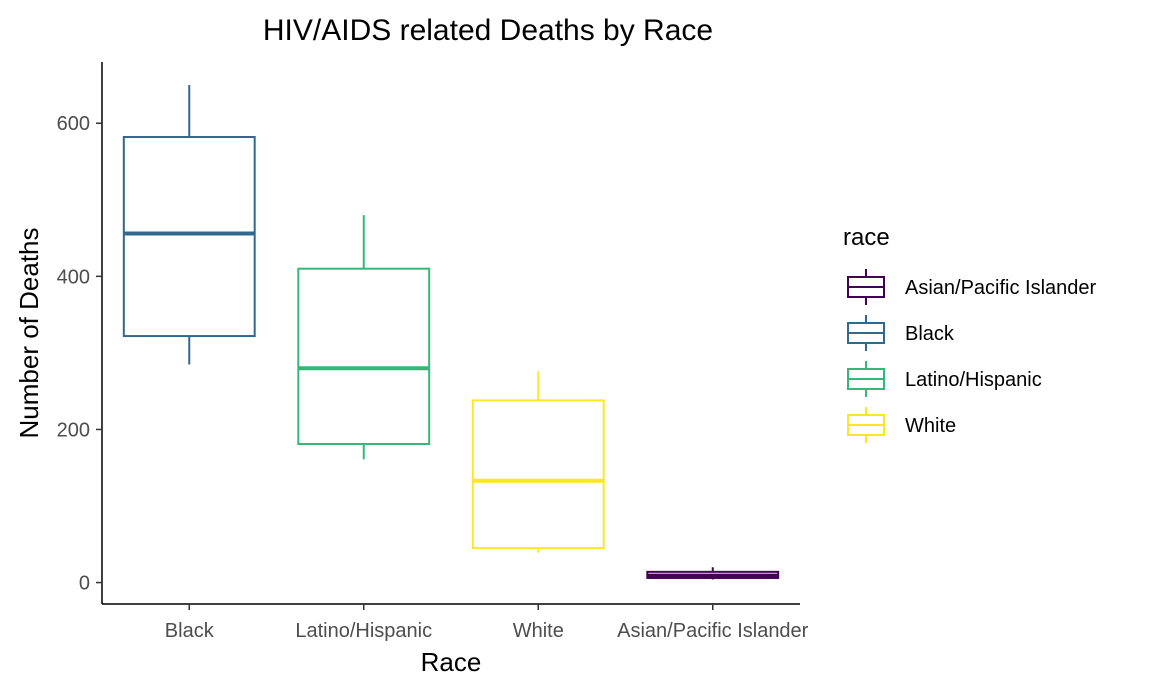  What do you see at coordinates (973, 380) in the screenshot?
I see `legend-label: Latino/Hispanic` at bounding box center [973, 380].